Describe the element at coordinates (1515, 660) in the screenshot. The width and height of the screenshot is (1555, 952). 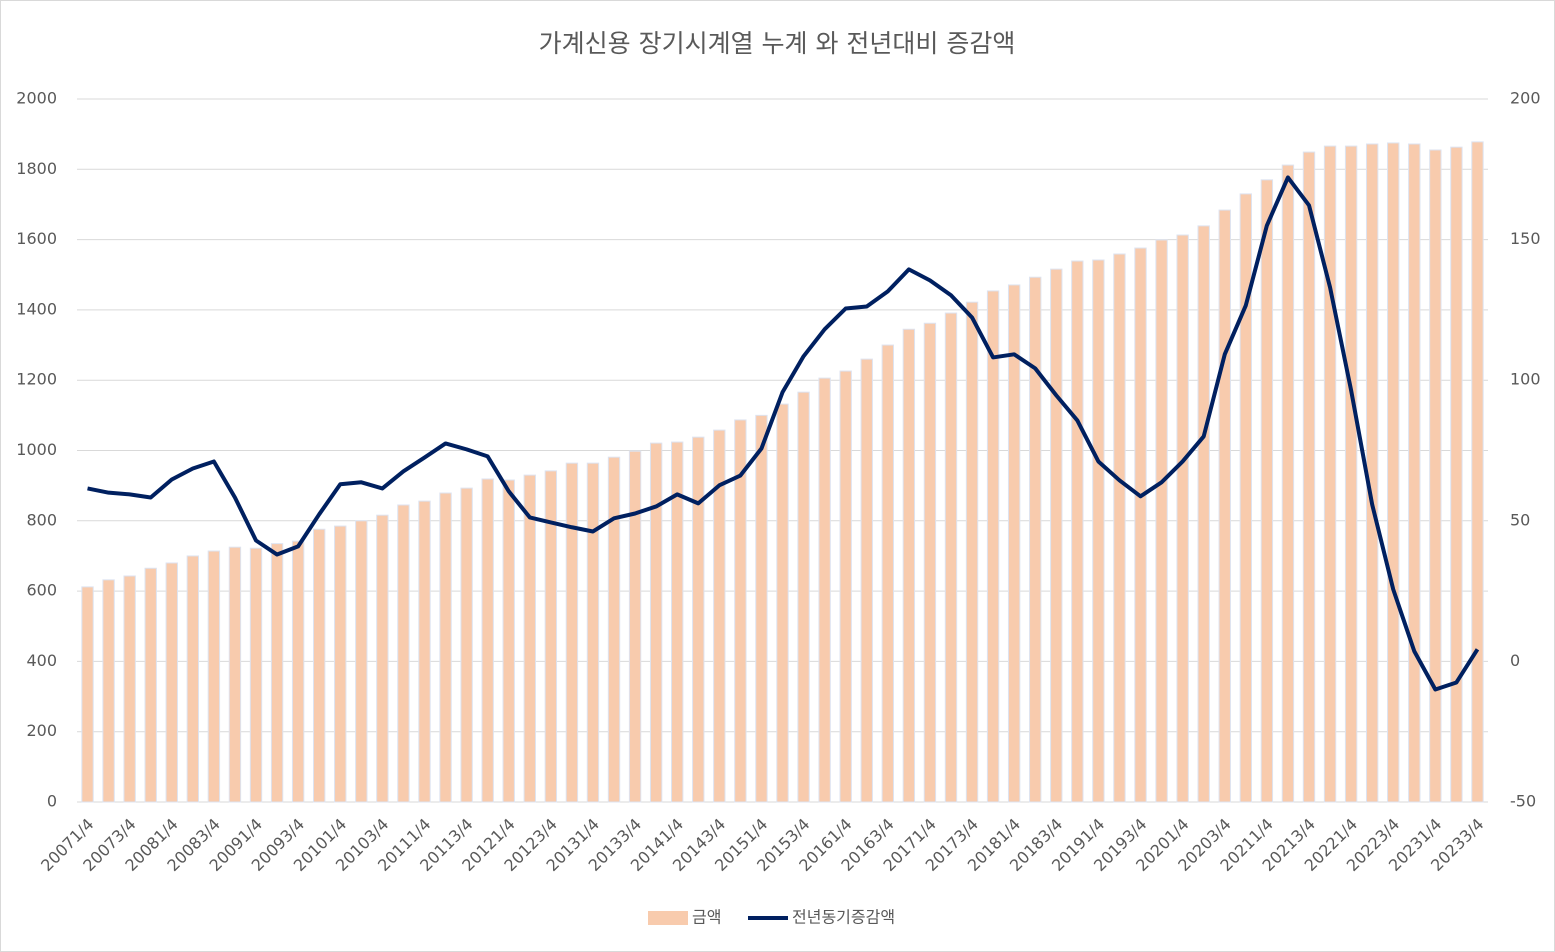
I see `y2-tick-label: 0` at that location.